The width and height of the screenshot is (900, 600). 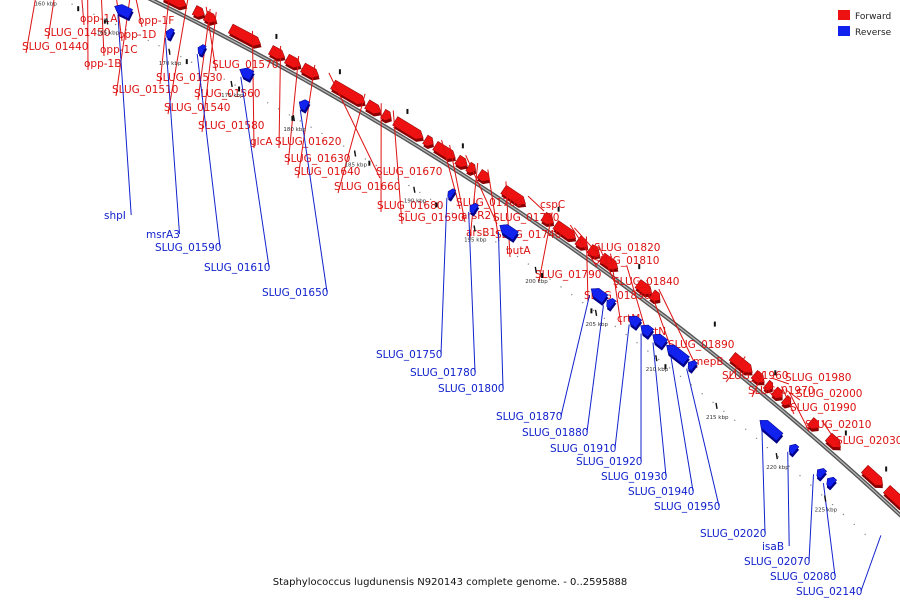 I want to click on gene-label-slug-01870: SLUG_01870, so click(x=543, y=359).